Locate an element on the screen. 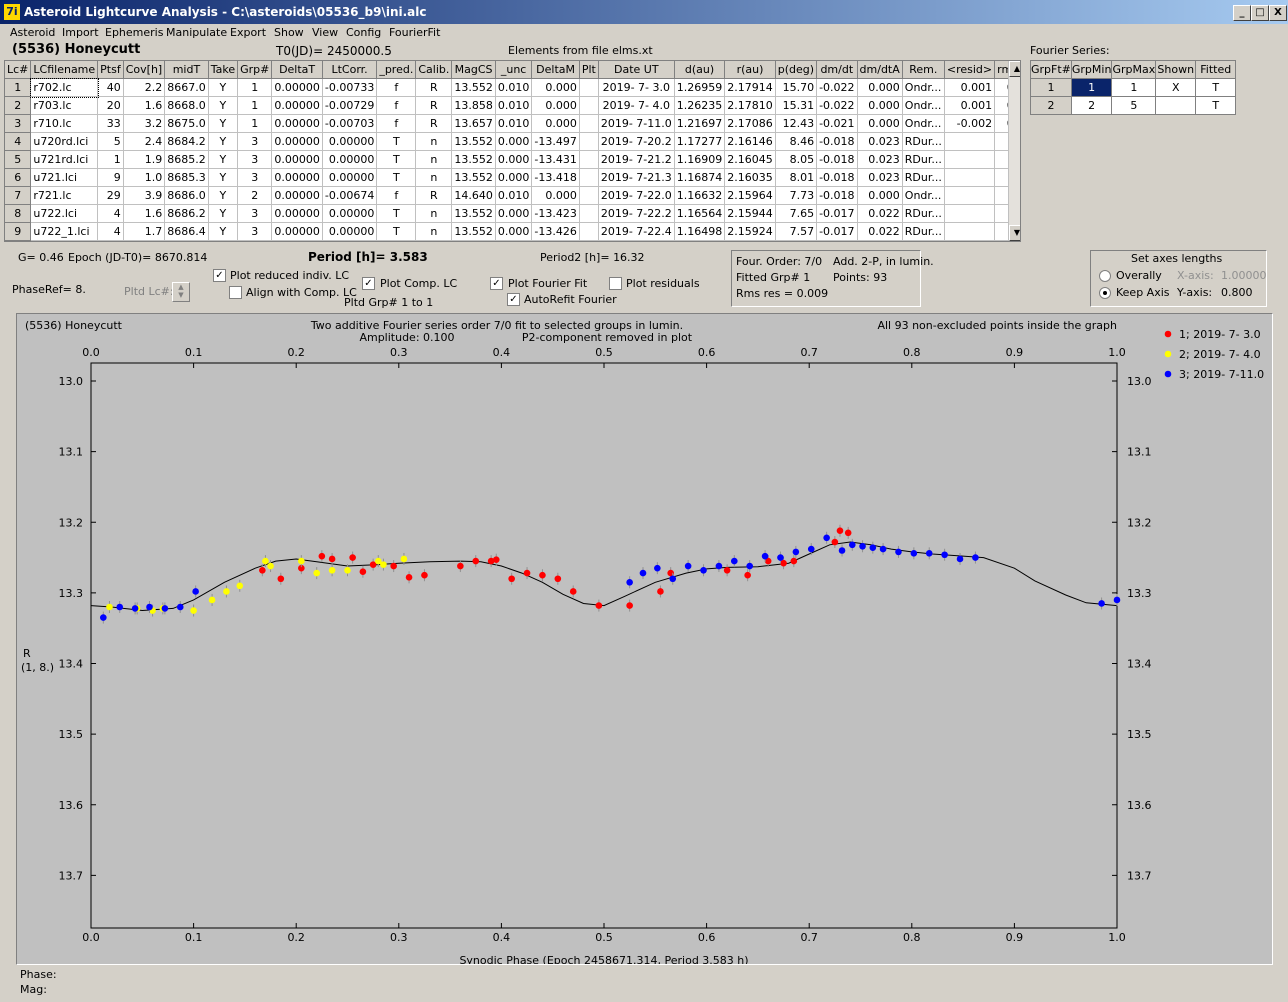 Image resolution: width=1288 pixels, height=1002 pixels. row-header: 1 is located at coordinates (18, 87).